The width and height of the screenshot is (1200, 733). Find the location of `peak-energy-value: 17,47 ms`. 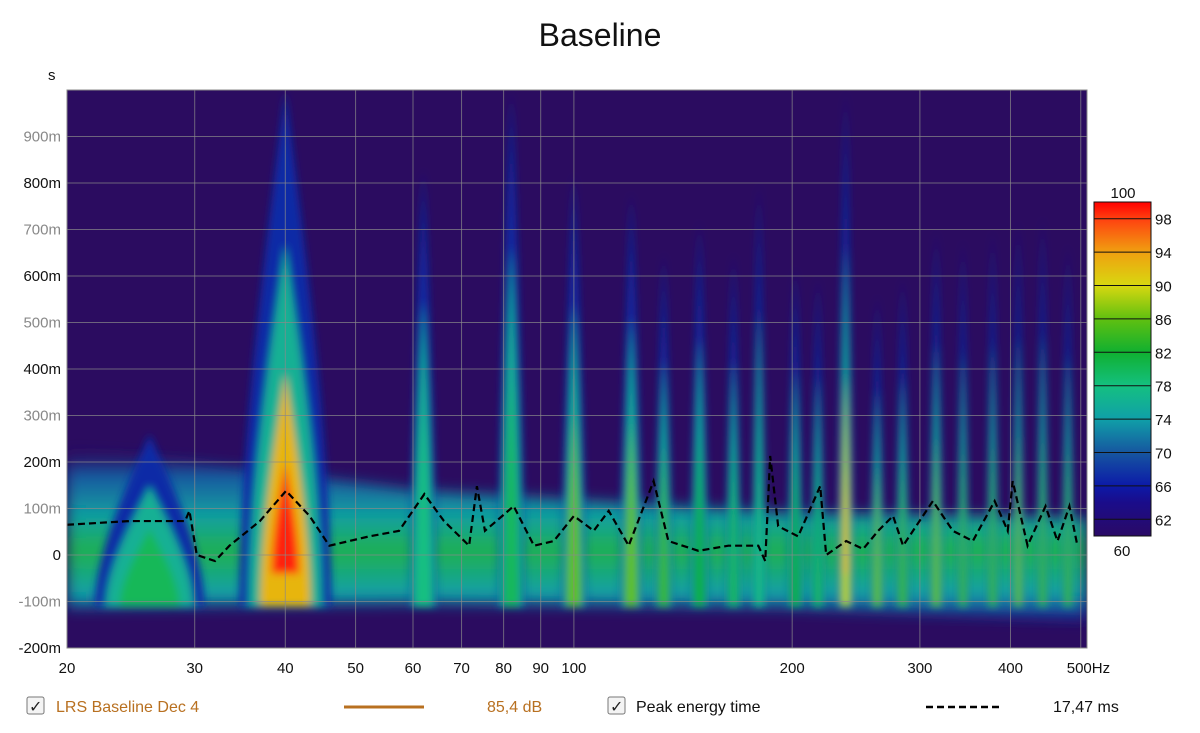

peak-energy-value: 17,47 ms is located at coordinates (1086, 707).